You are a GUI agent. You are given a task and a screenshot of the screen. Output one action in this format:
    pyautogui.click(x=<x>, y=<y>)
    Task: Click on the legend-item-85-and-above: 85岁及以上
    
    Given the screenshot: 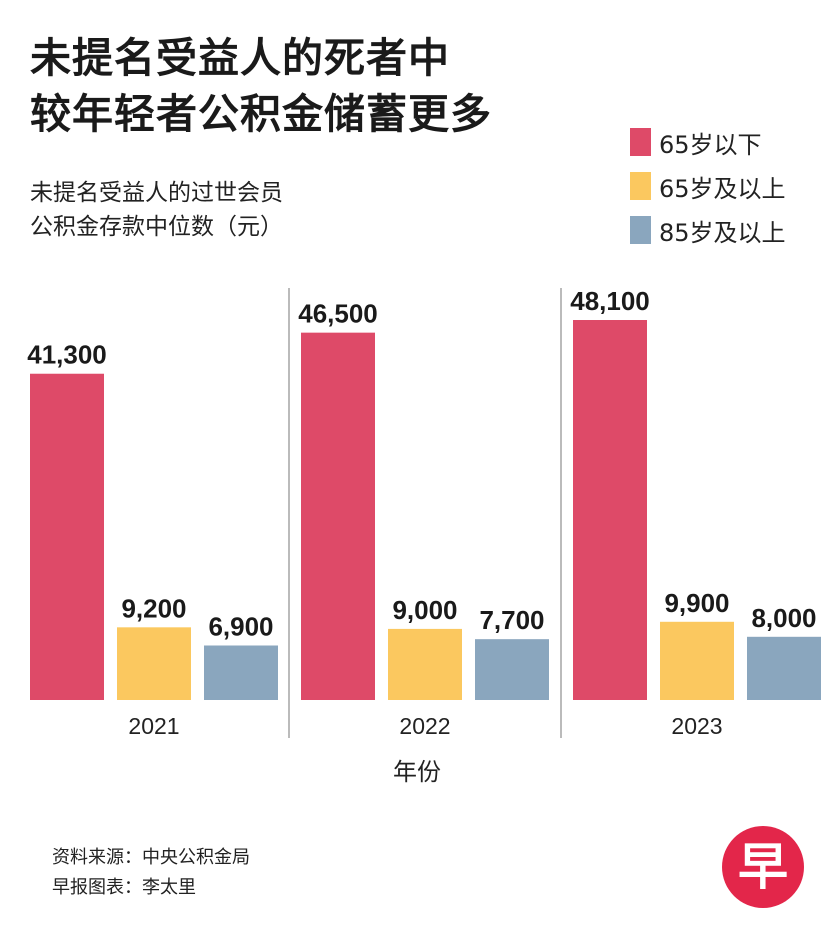 What is the action you would take?
    pyautogui.click(x=708, y=230)
    